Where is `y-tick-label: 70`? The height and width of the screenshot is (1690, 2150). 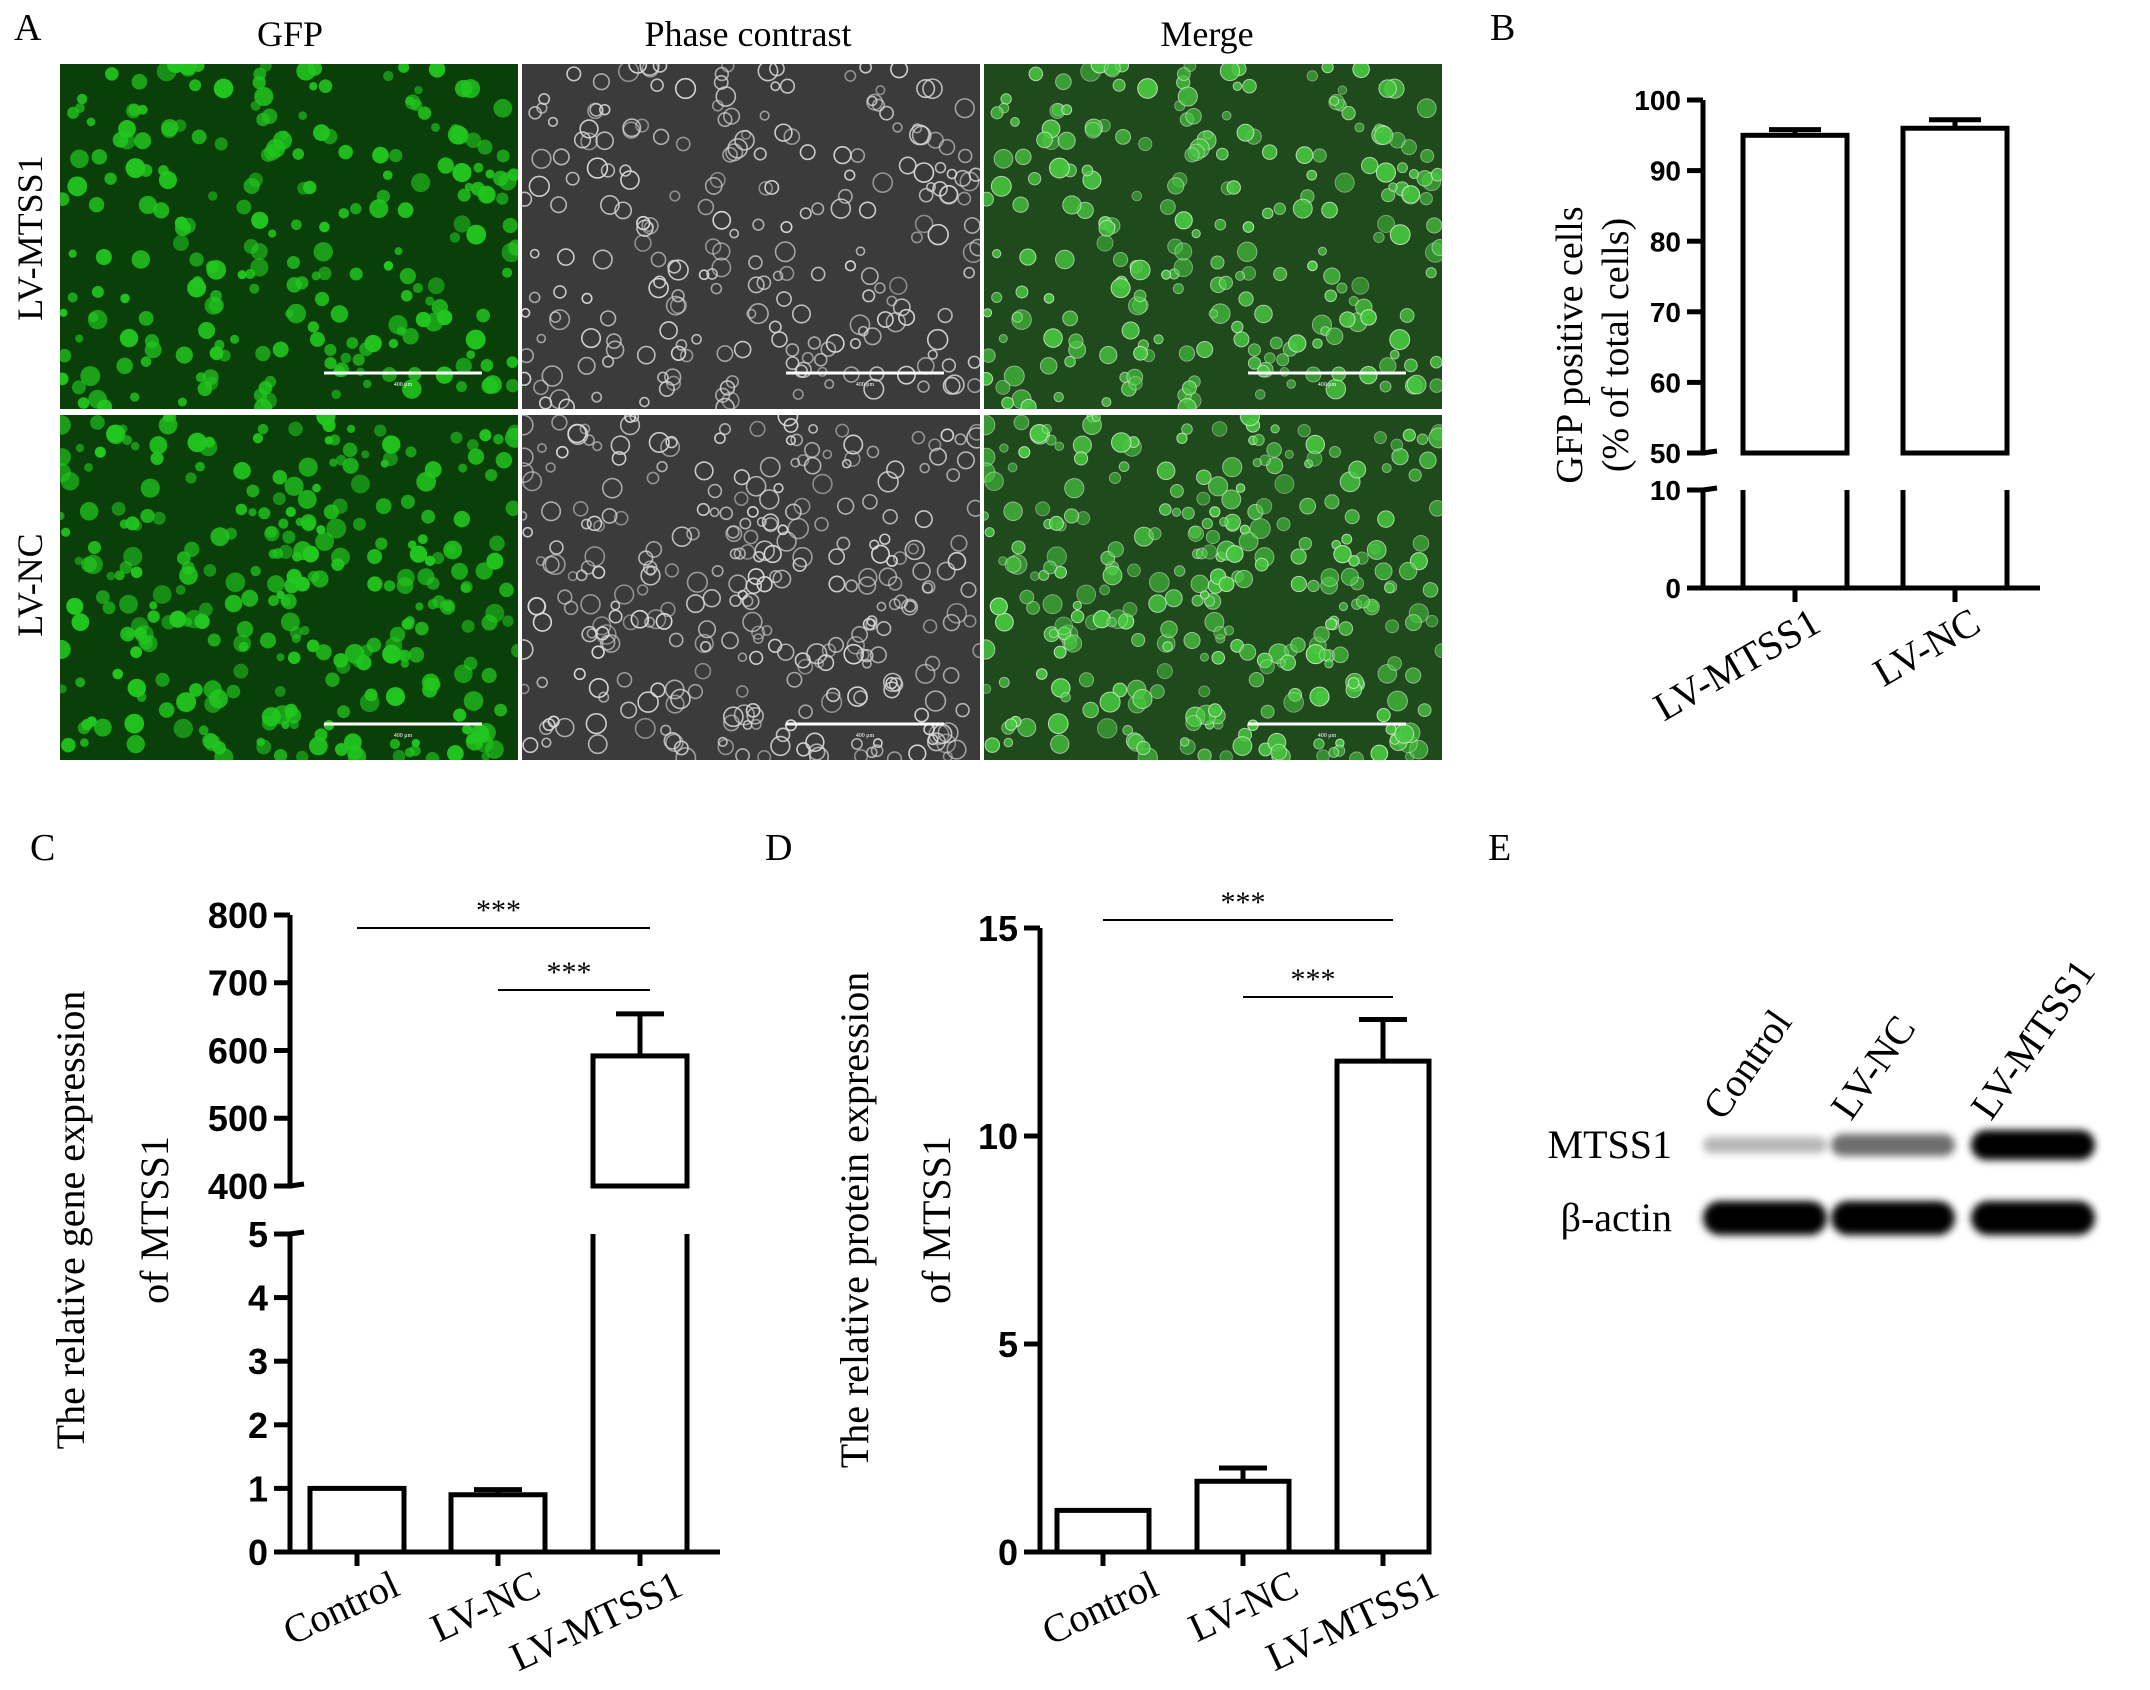 y-tick-label: 70 is located at coordinates (1665, 312).